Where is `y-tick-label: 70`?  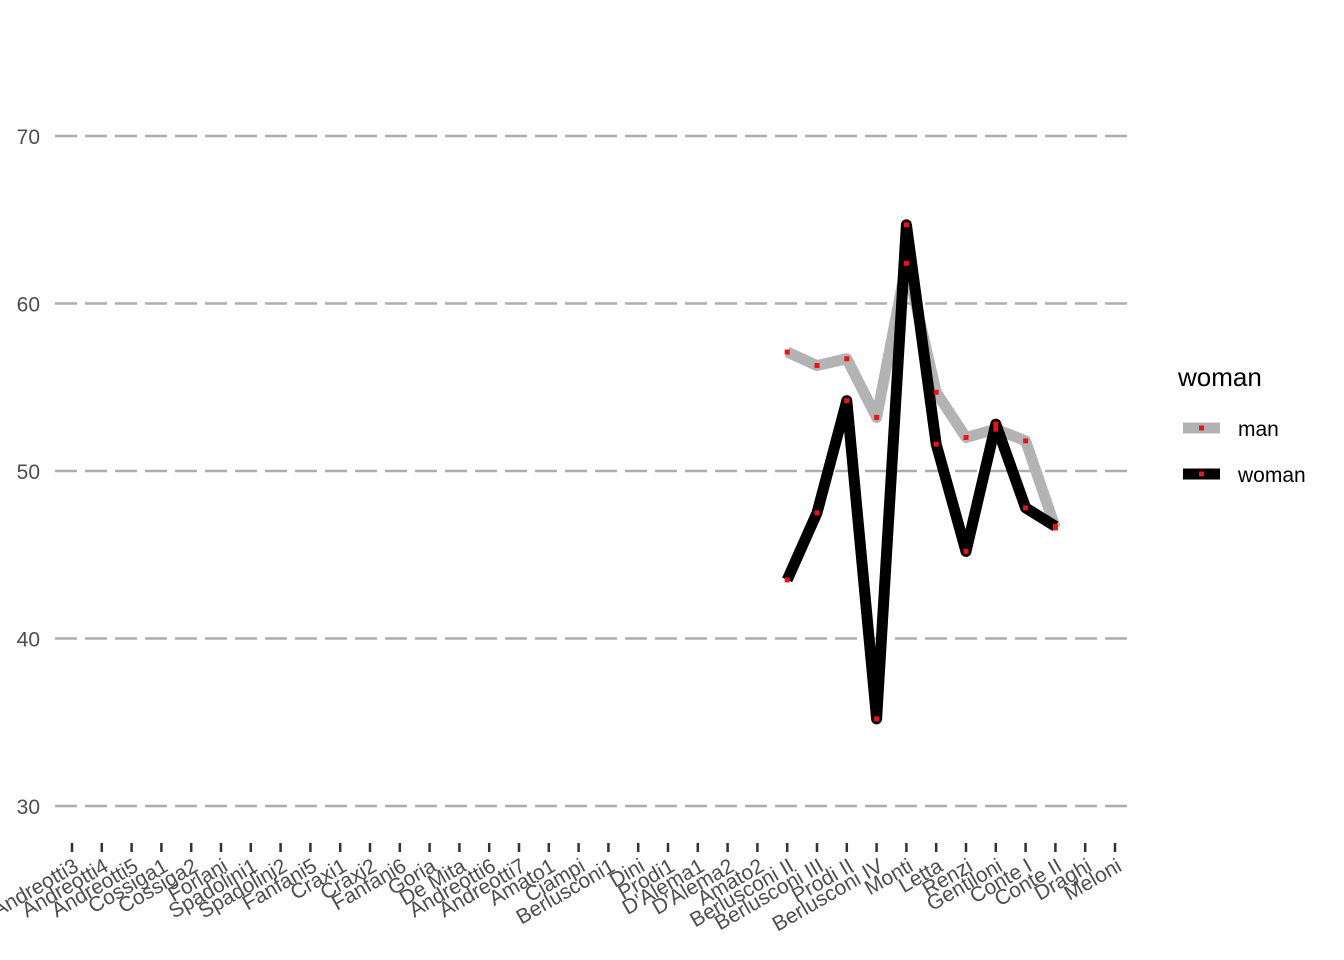 y-tick-label: 70 is located at coordinates (28, 137).